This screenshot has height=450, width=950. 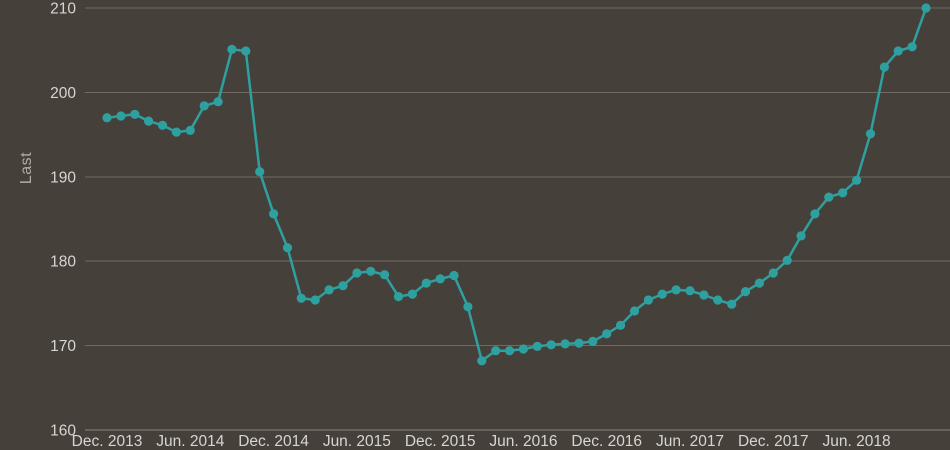 What do you see at coordinates (357, 441) in the screenshot?
I see `x-axis-tick-label: Jun. 2015` at bounding box center [357, 441].